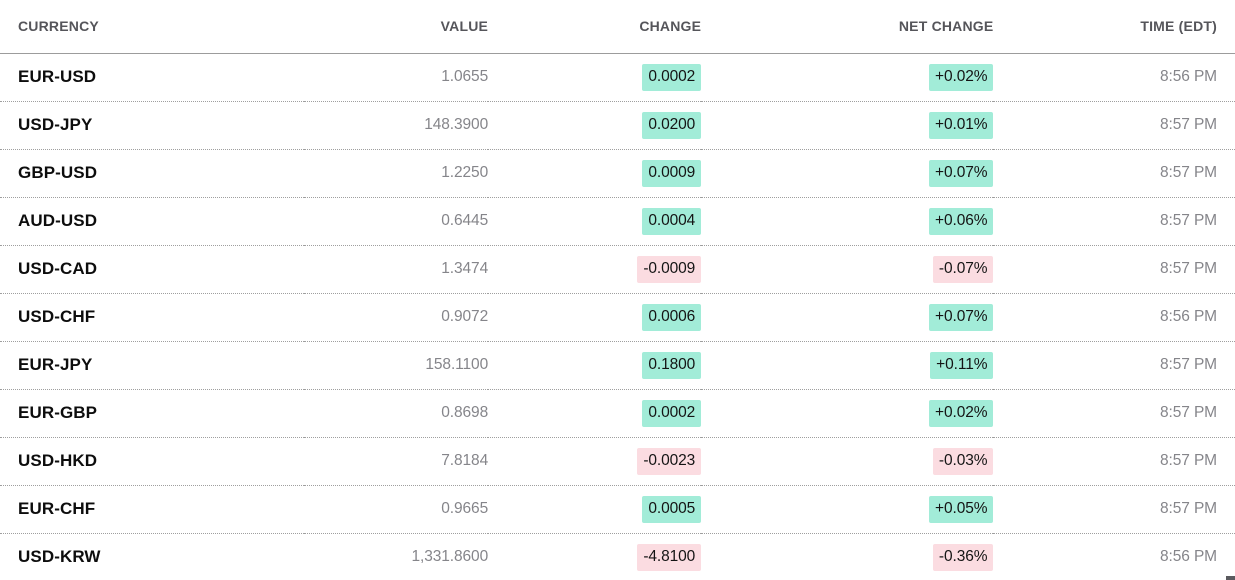 This screenshot has width=1235, height=580. What do you see at coordinates (669, 461) in the screenshot?
I see `change-badge: -0.0023` at bounding box center [669, 461].